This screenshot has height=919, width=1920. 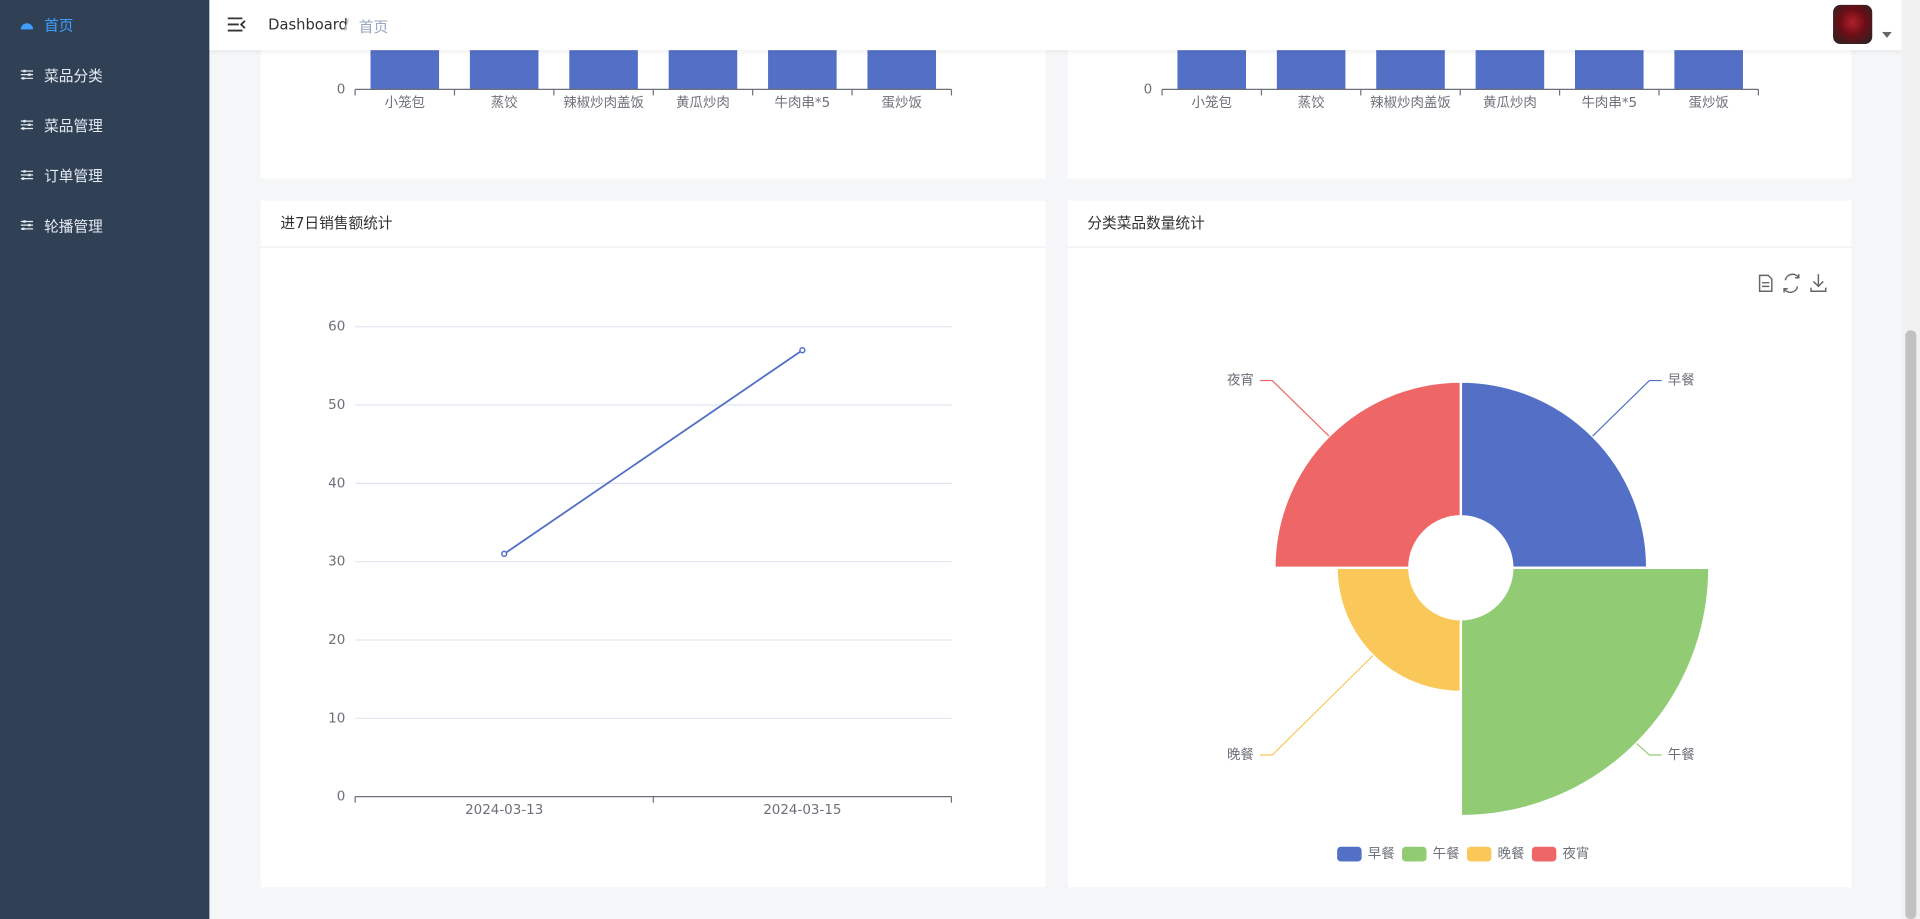 I want to click on menu-item: 订单管理, so click(x=61, y=175).